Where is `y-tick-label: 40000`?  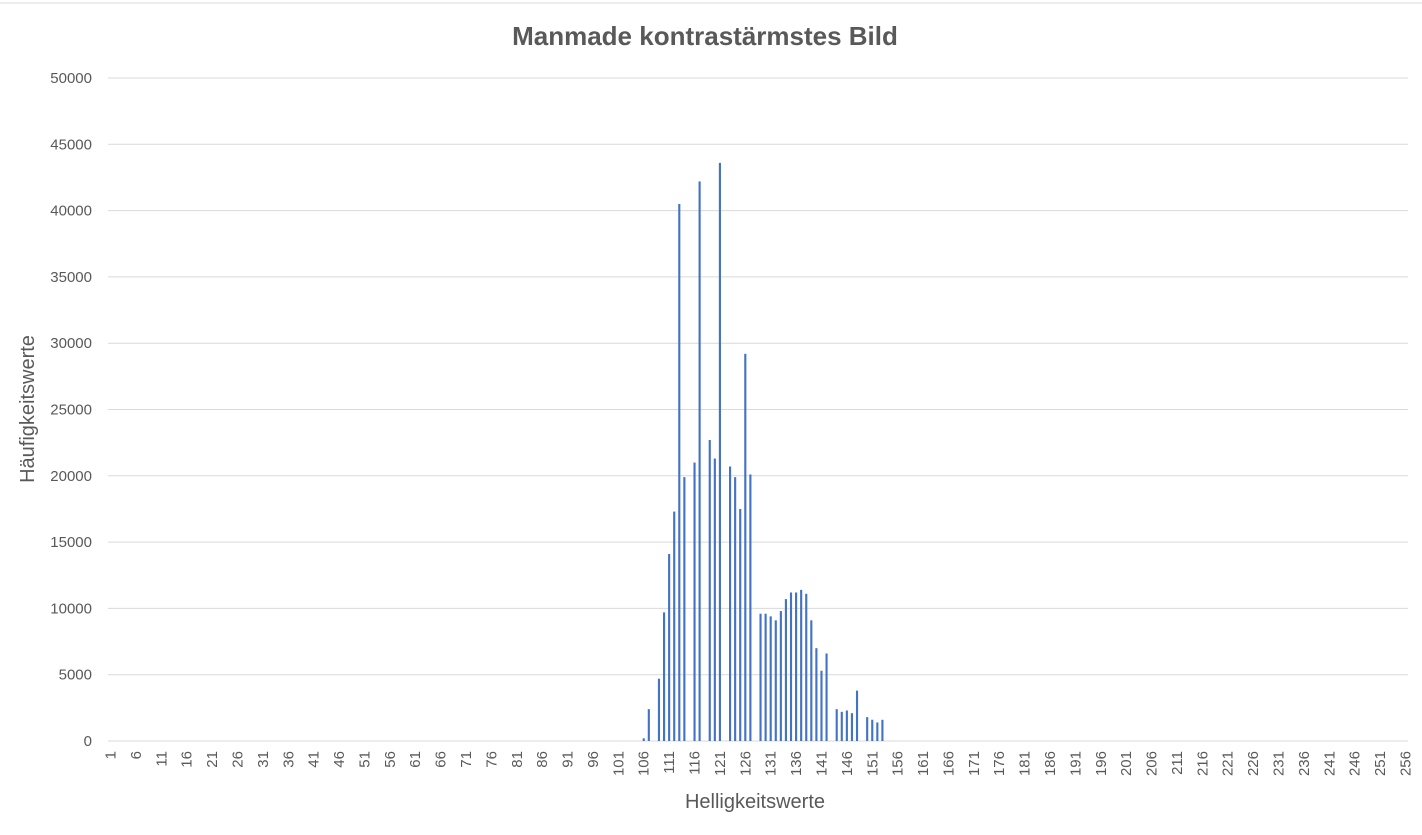
y-tick-label: 40000 is located at coordinates (71, 211).